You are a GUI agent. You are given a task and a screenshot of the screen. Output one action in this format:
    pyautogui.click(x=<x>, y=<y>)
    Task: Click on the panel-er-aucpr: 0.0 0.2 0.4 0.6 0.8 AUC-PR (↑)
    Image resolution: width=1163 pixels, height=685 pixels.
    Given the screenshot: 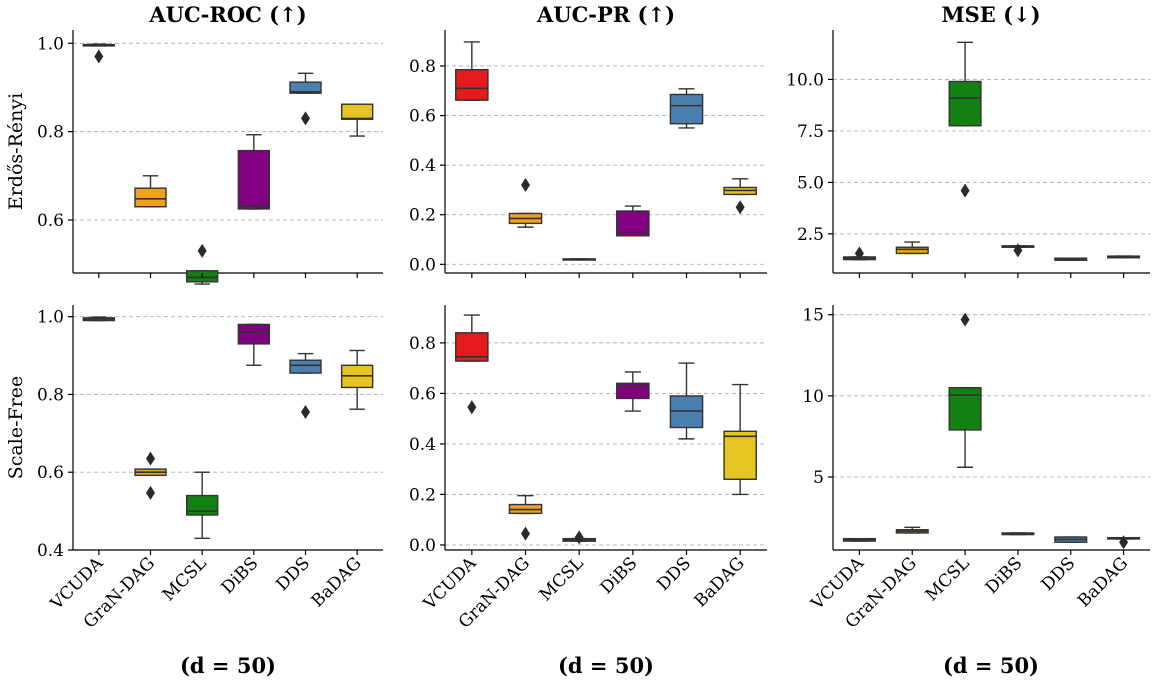 What is the action you would take?
    pyautogui.click(x=588, y=140)
    